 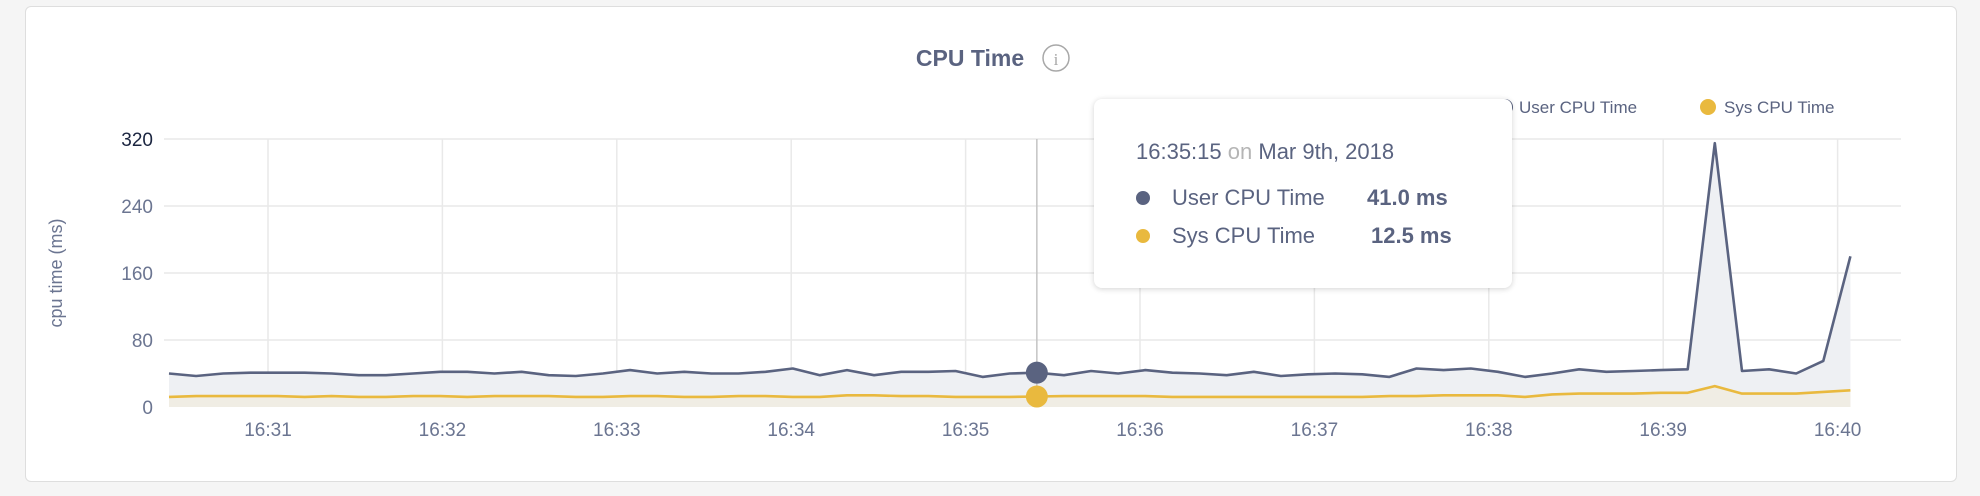 I want to click on y-tick-label: 0, so click(x=147, y=408).